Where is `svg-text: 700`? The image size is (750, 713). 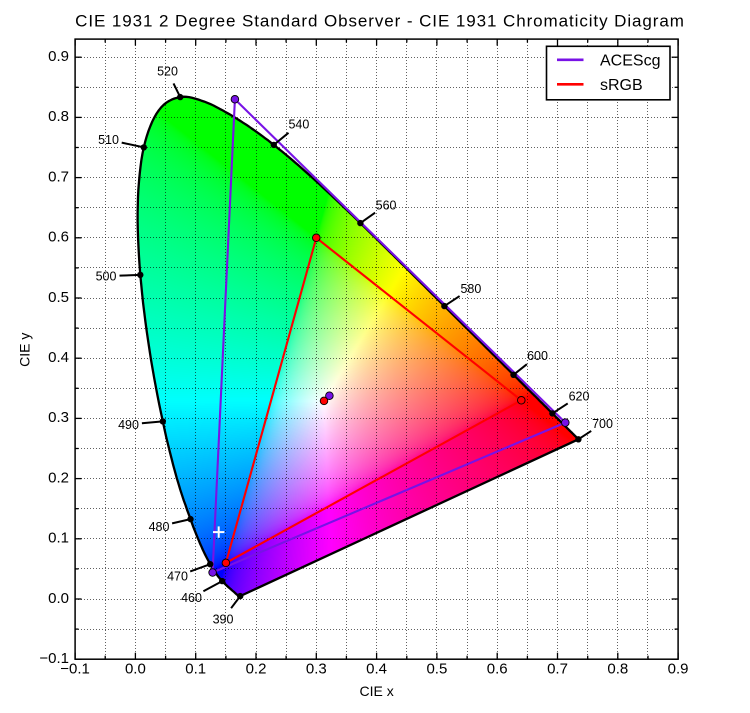
svg-text: 700 is located at coordinates (602, 424).